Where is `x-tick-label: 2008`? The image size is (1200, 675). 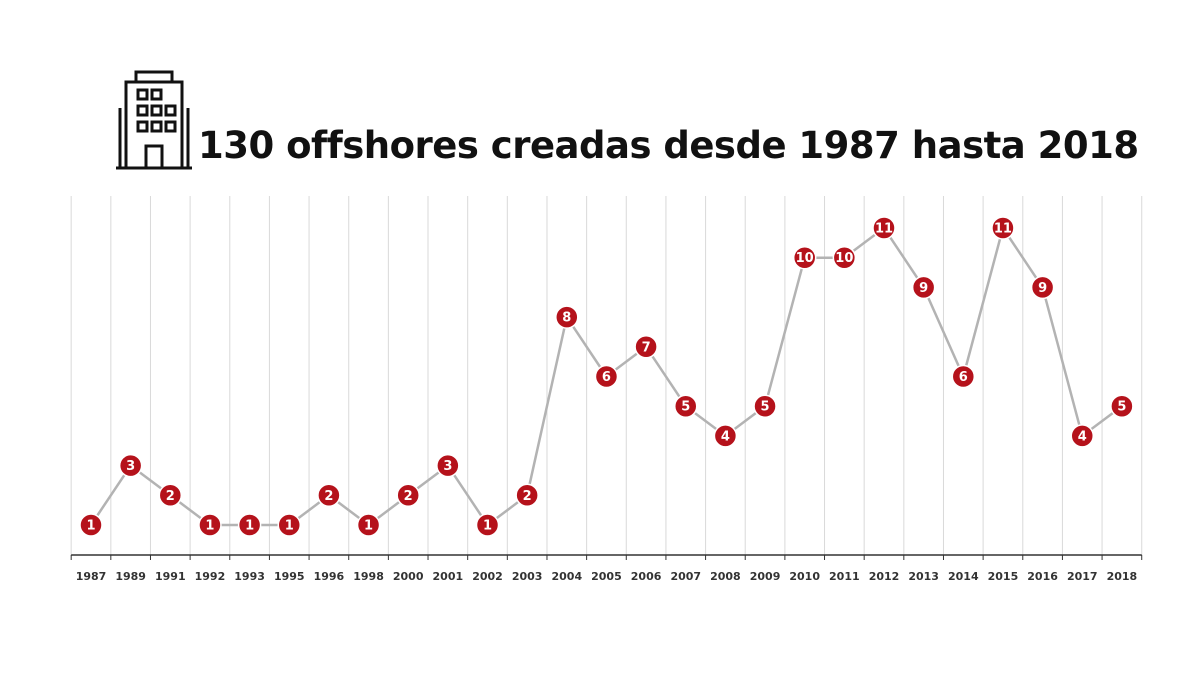
x-tick-label: 2008 is located at coordinates (725, 576).